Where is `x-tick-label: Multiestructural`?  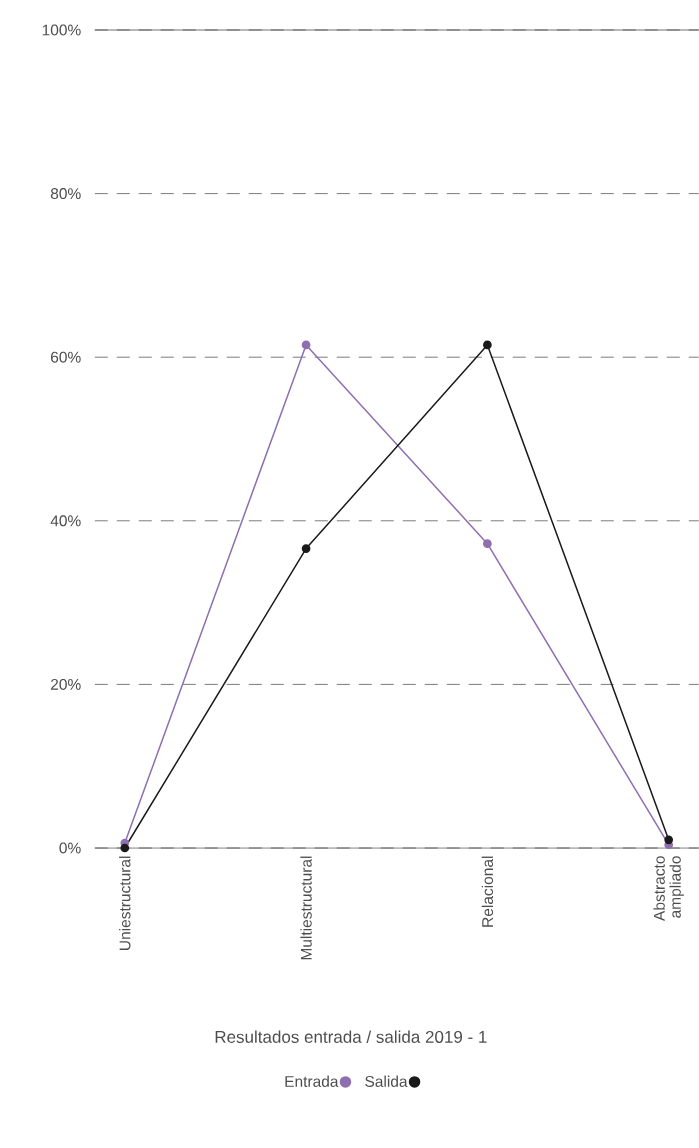 x-tick-label: Multiestructural is located at coordinates (306, 908).